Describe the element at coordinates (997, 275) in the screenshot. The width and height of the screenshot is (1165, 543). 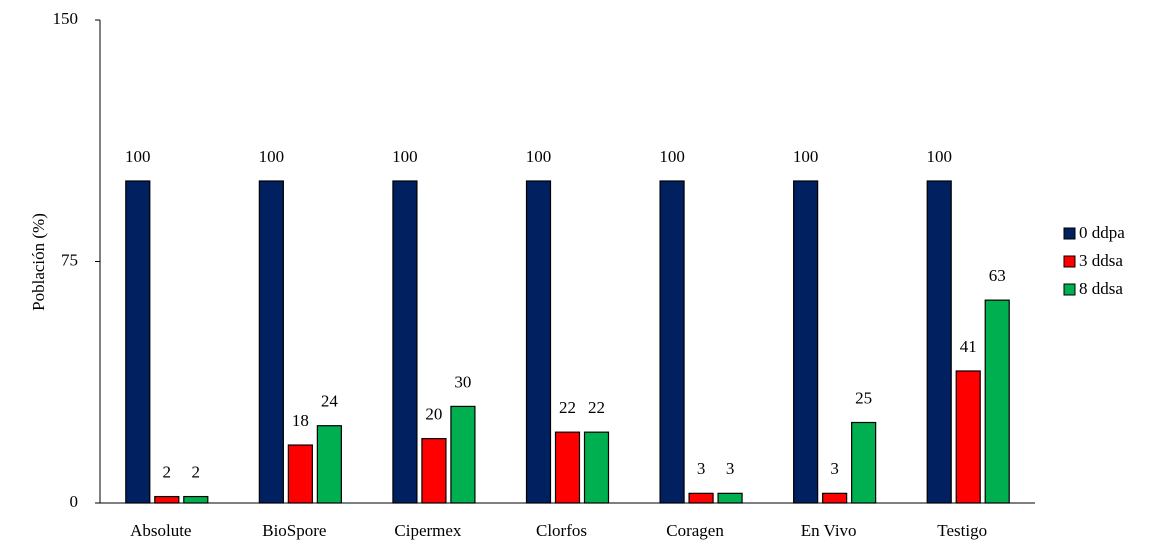
I see `data-label: 63` at that location.